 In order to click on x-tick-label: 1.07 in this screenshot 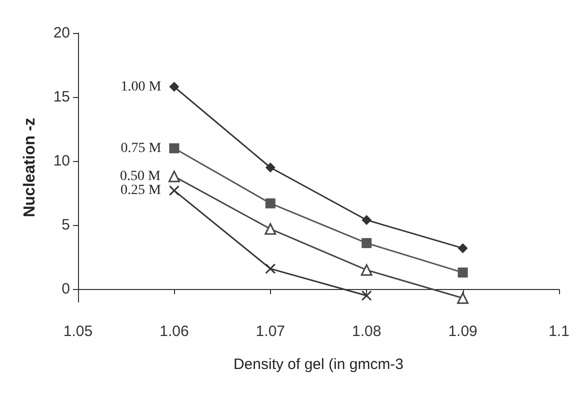, I will do `click(270, 331)`.